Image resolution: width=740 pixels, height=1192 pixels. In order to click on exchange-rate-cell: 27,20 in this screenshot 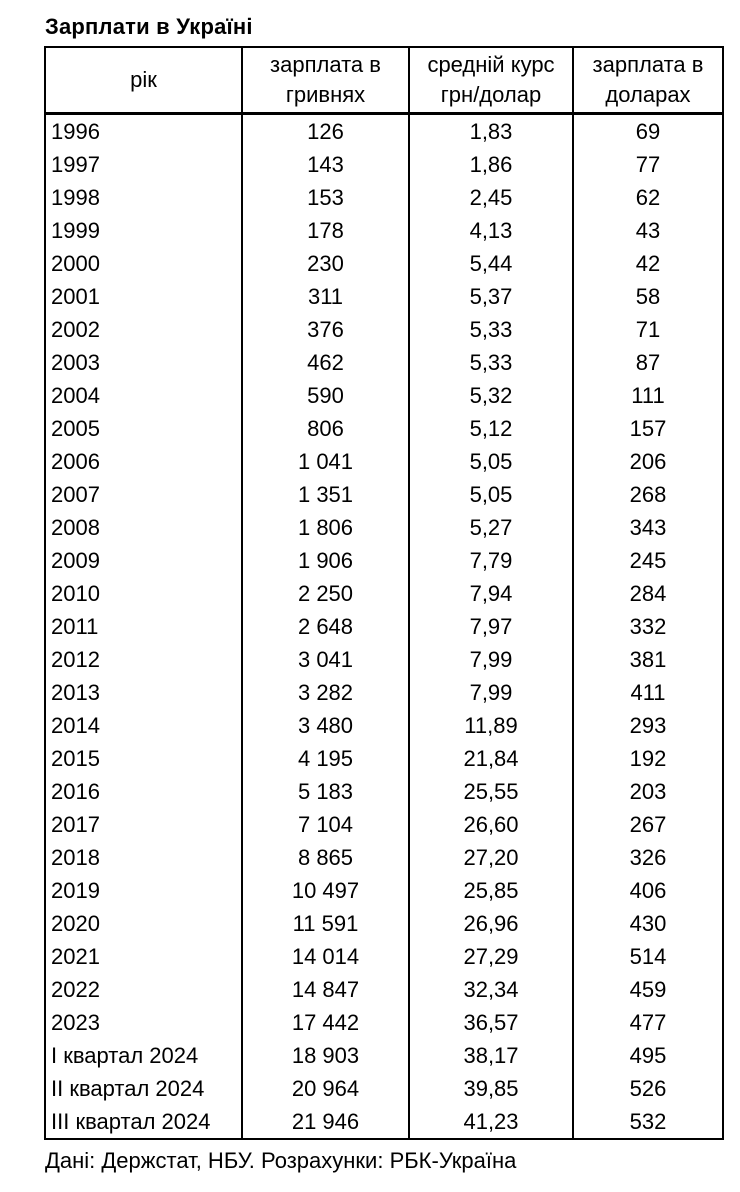, I will do `click(491, 857)`.